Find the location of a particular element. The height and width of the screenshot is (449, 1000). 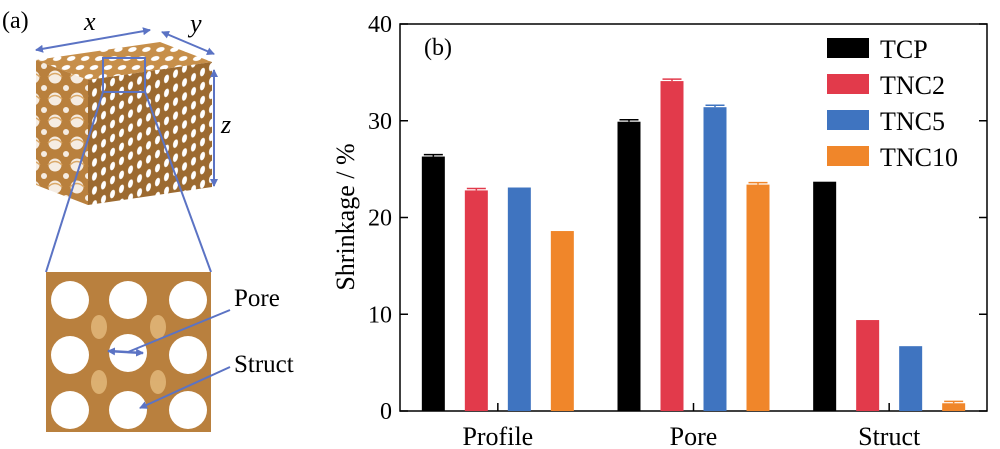

zoomed-lattice-image is located at coordinates (128, 352).